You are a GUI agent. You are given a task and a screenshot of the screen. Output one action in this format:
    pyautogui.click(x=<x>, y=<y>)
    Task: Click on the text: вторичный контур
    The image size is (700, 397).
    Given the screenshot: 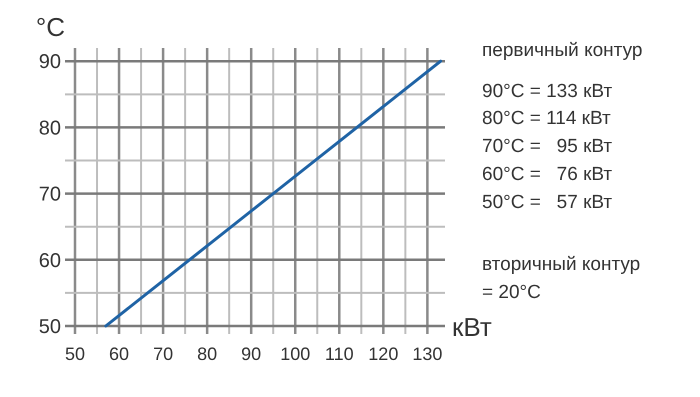 What is the action you would take?
    pyautogui.click(x=561, y=264)
    